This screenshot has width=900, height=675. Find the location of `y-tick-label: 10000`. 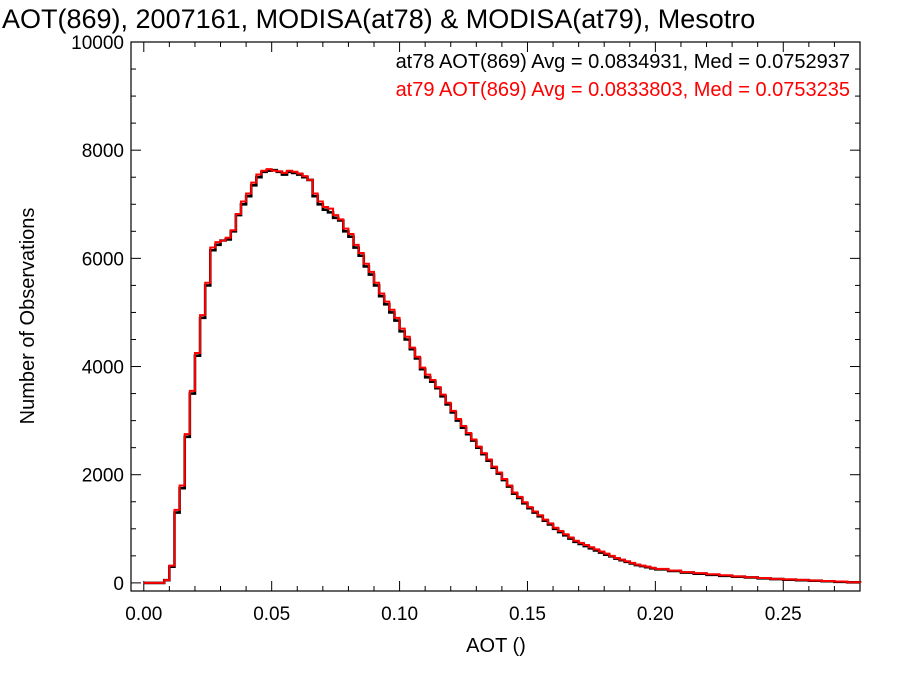

y-tick-label: 10000 is located at coordinates (97, 43).